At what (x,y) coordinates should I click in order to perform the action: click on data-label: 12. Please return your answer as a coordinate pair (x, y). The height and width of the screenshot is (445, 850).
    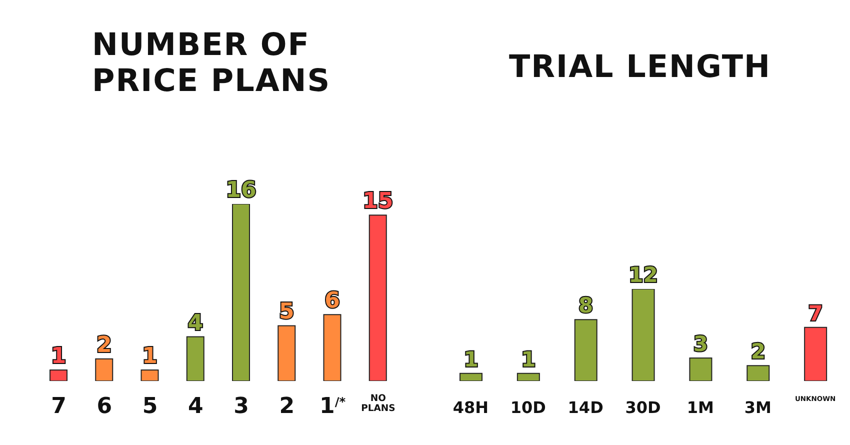
    Looking at the image, I should click on (643, 275).